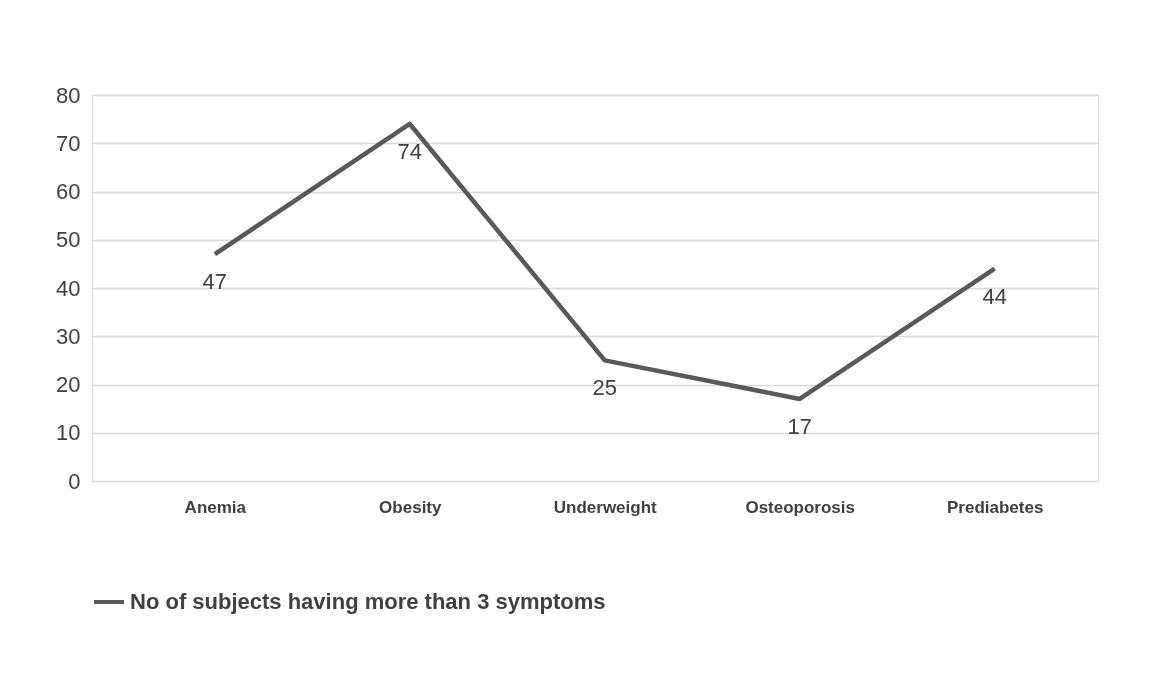  Describe the element at coordinates (604, 388) in the screenshot. I see `data-label: 25` at that location.